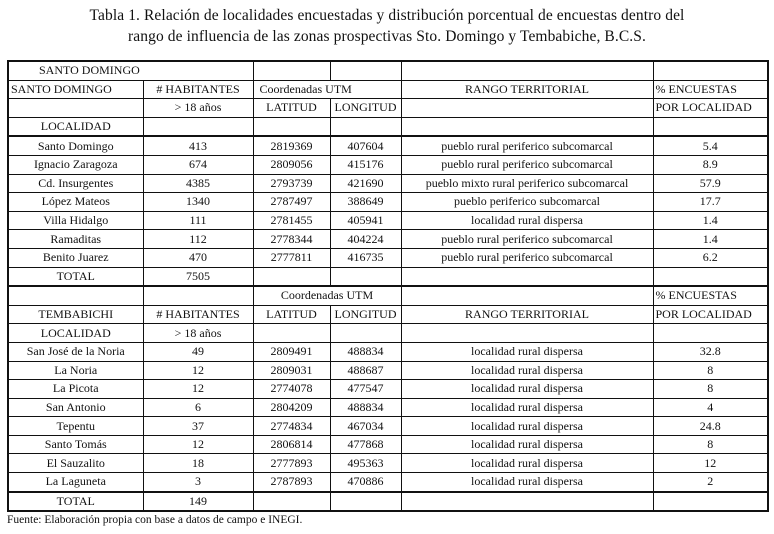 This screenshot has width=774, height=534. Describe the element at coordinates (75, 89) in the screenshot. I see `header-zone: SANTO DOMINGO` at that location.